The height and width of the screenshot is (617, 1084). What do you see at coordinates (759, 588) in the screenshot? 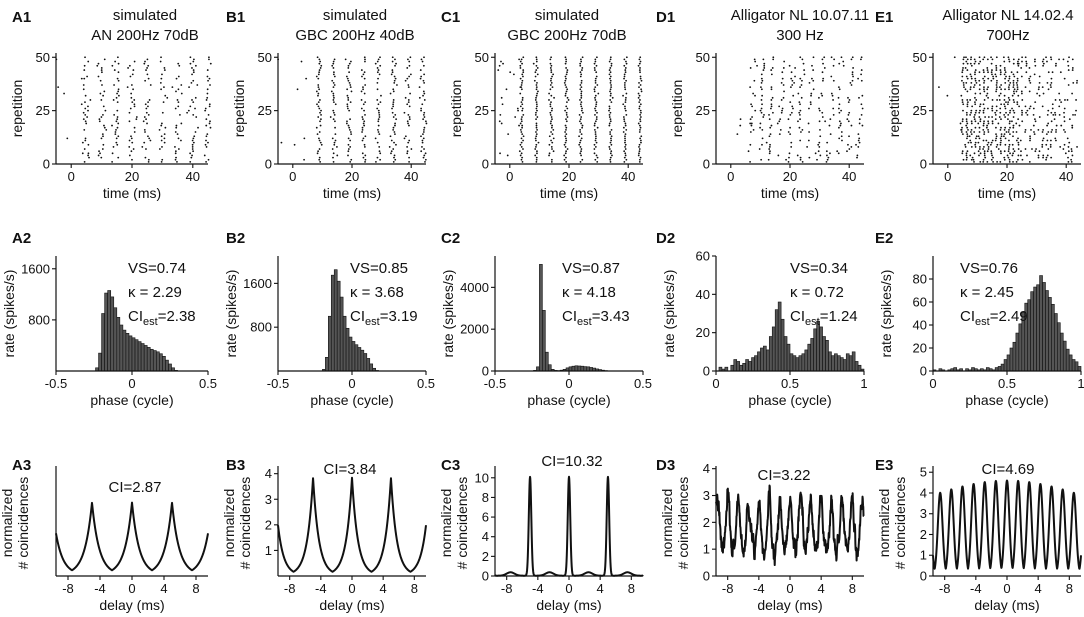
I see `x-tick-label: -4` at bounding box center [759, 588].